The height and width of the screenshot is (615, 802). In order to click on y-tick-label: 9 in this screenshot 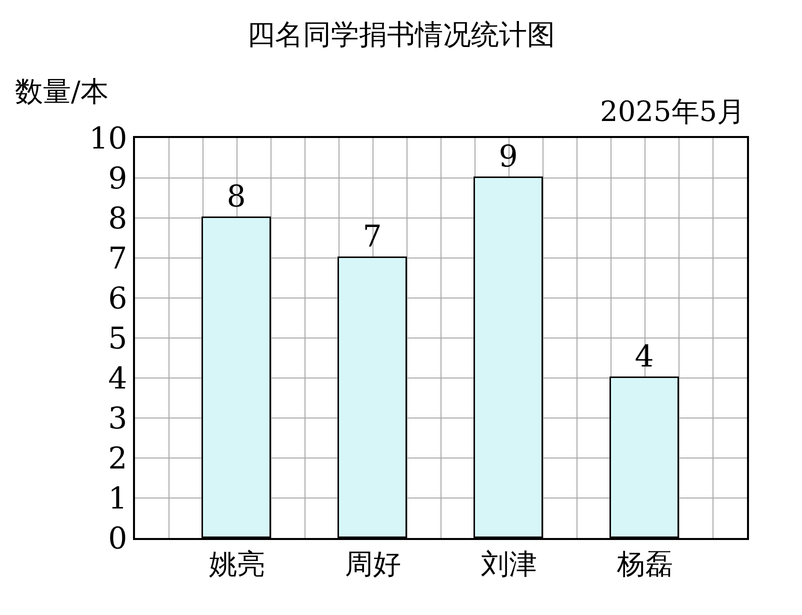, I will do `click(118, 179)`.